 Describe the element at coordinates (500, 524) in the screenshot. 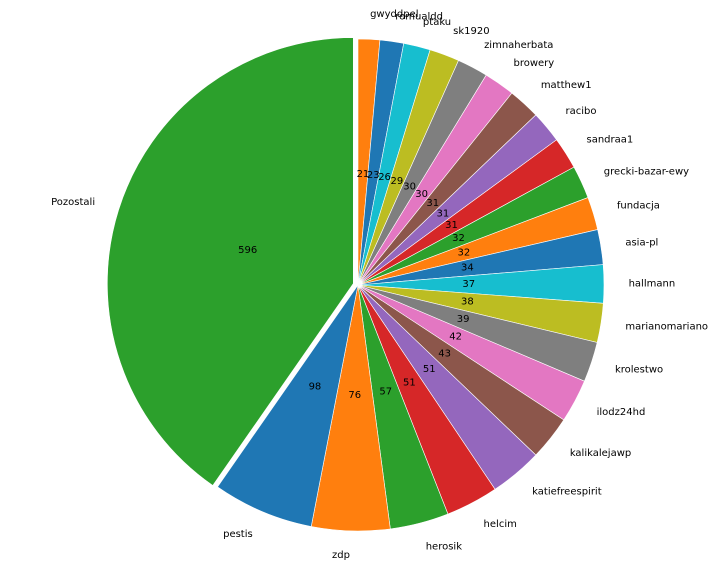

I see `pie-label-helcim: helcim` at that location.